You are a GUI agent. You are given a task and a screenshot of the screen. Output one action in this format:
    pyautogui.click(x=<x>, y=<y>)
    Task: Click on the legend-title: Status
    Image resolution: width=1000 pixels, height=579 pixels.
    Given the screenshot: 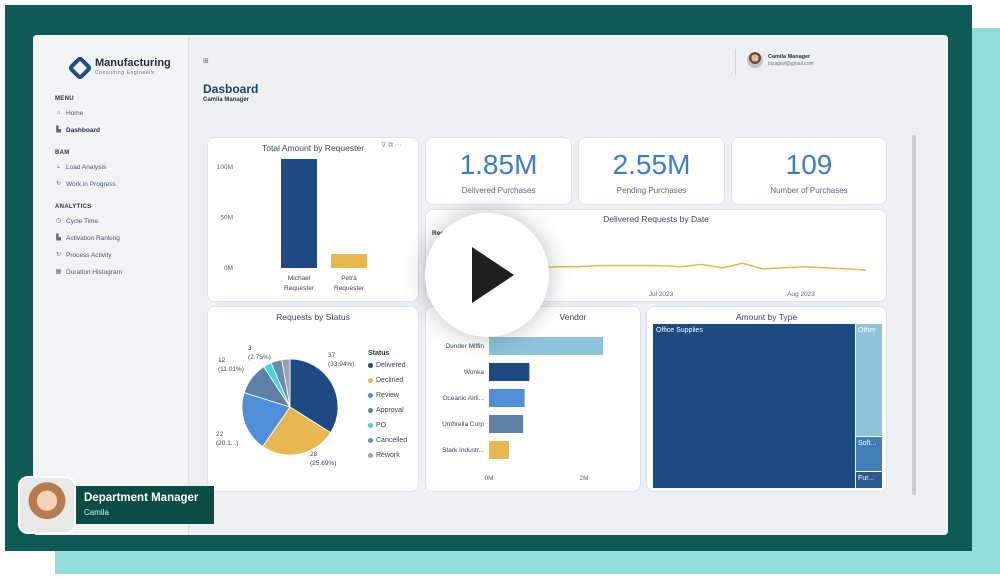 What is the action you would take?
    pyautogui.click(x=379, y=353)
    